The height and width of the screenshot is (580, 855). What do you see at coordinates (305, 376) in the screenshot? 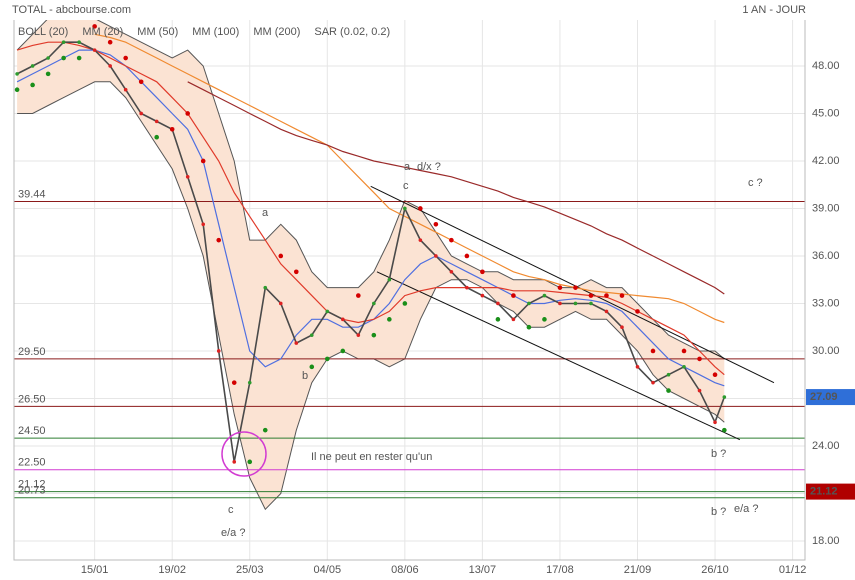
I see `annotation: b` at bounding box center [305, 376].